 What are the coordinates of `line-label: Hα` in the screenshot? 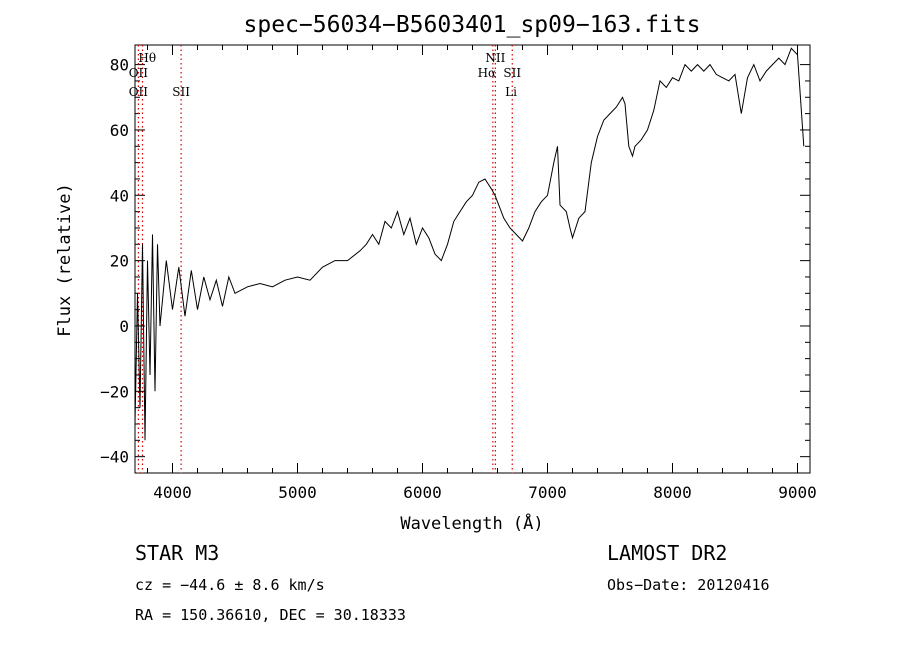 It's located at (487, 73).